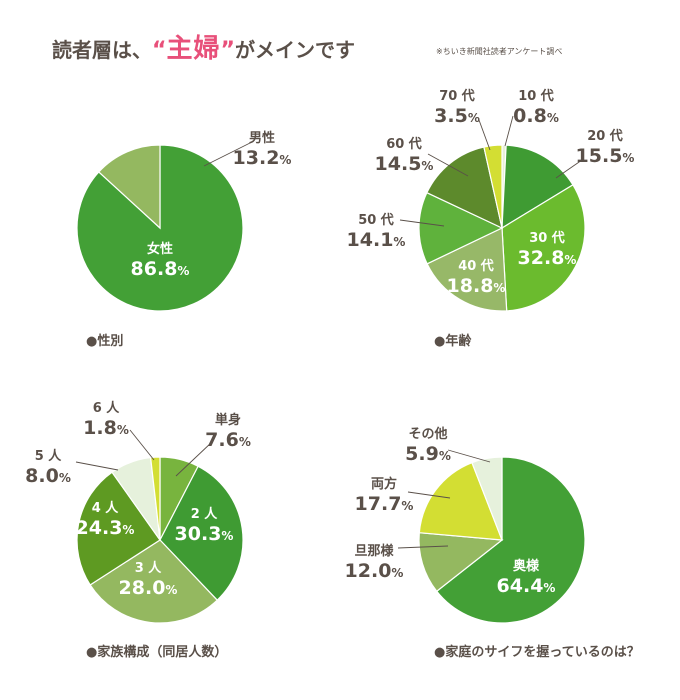 This screenshot has height=700, width=680. I want to click on slice-label: 女性, so click(160, 249).